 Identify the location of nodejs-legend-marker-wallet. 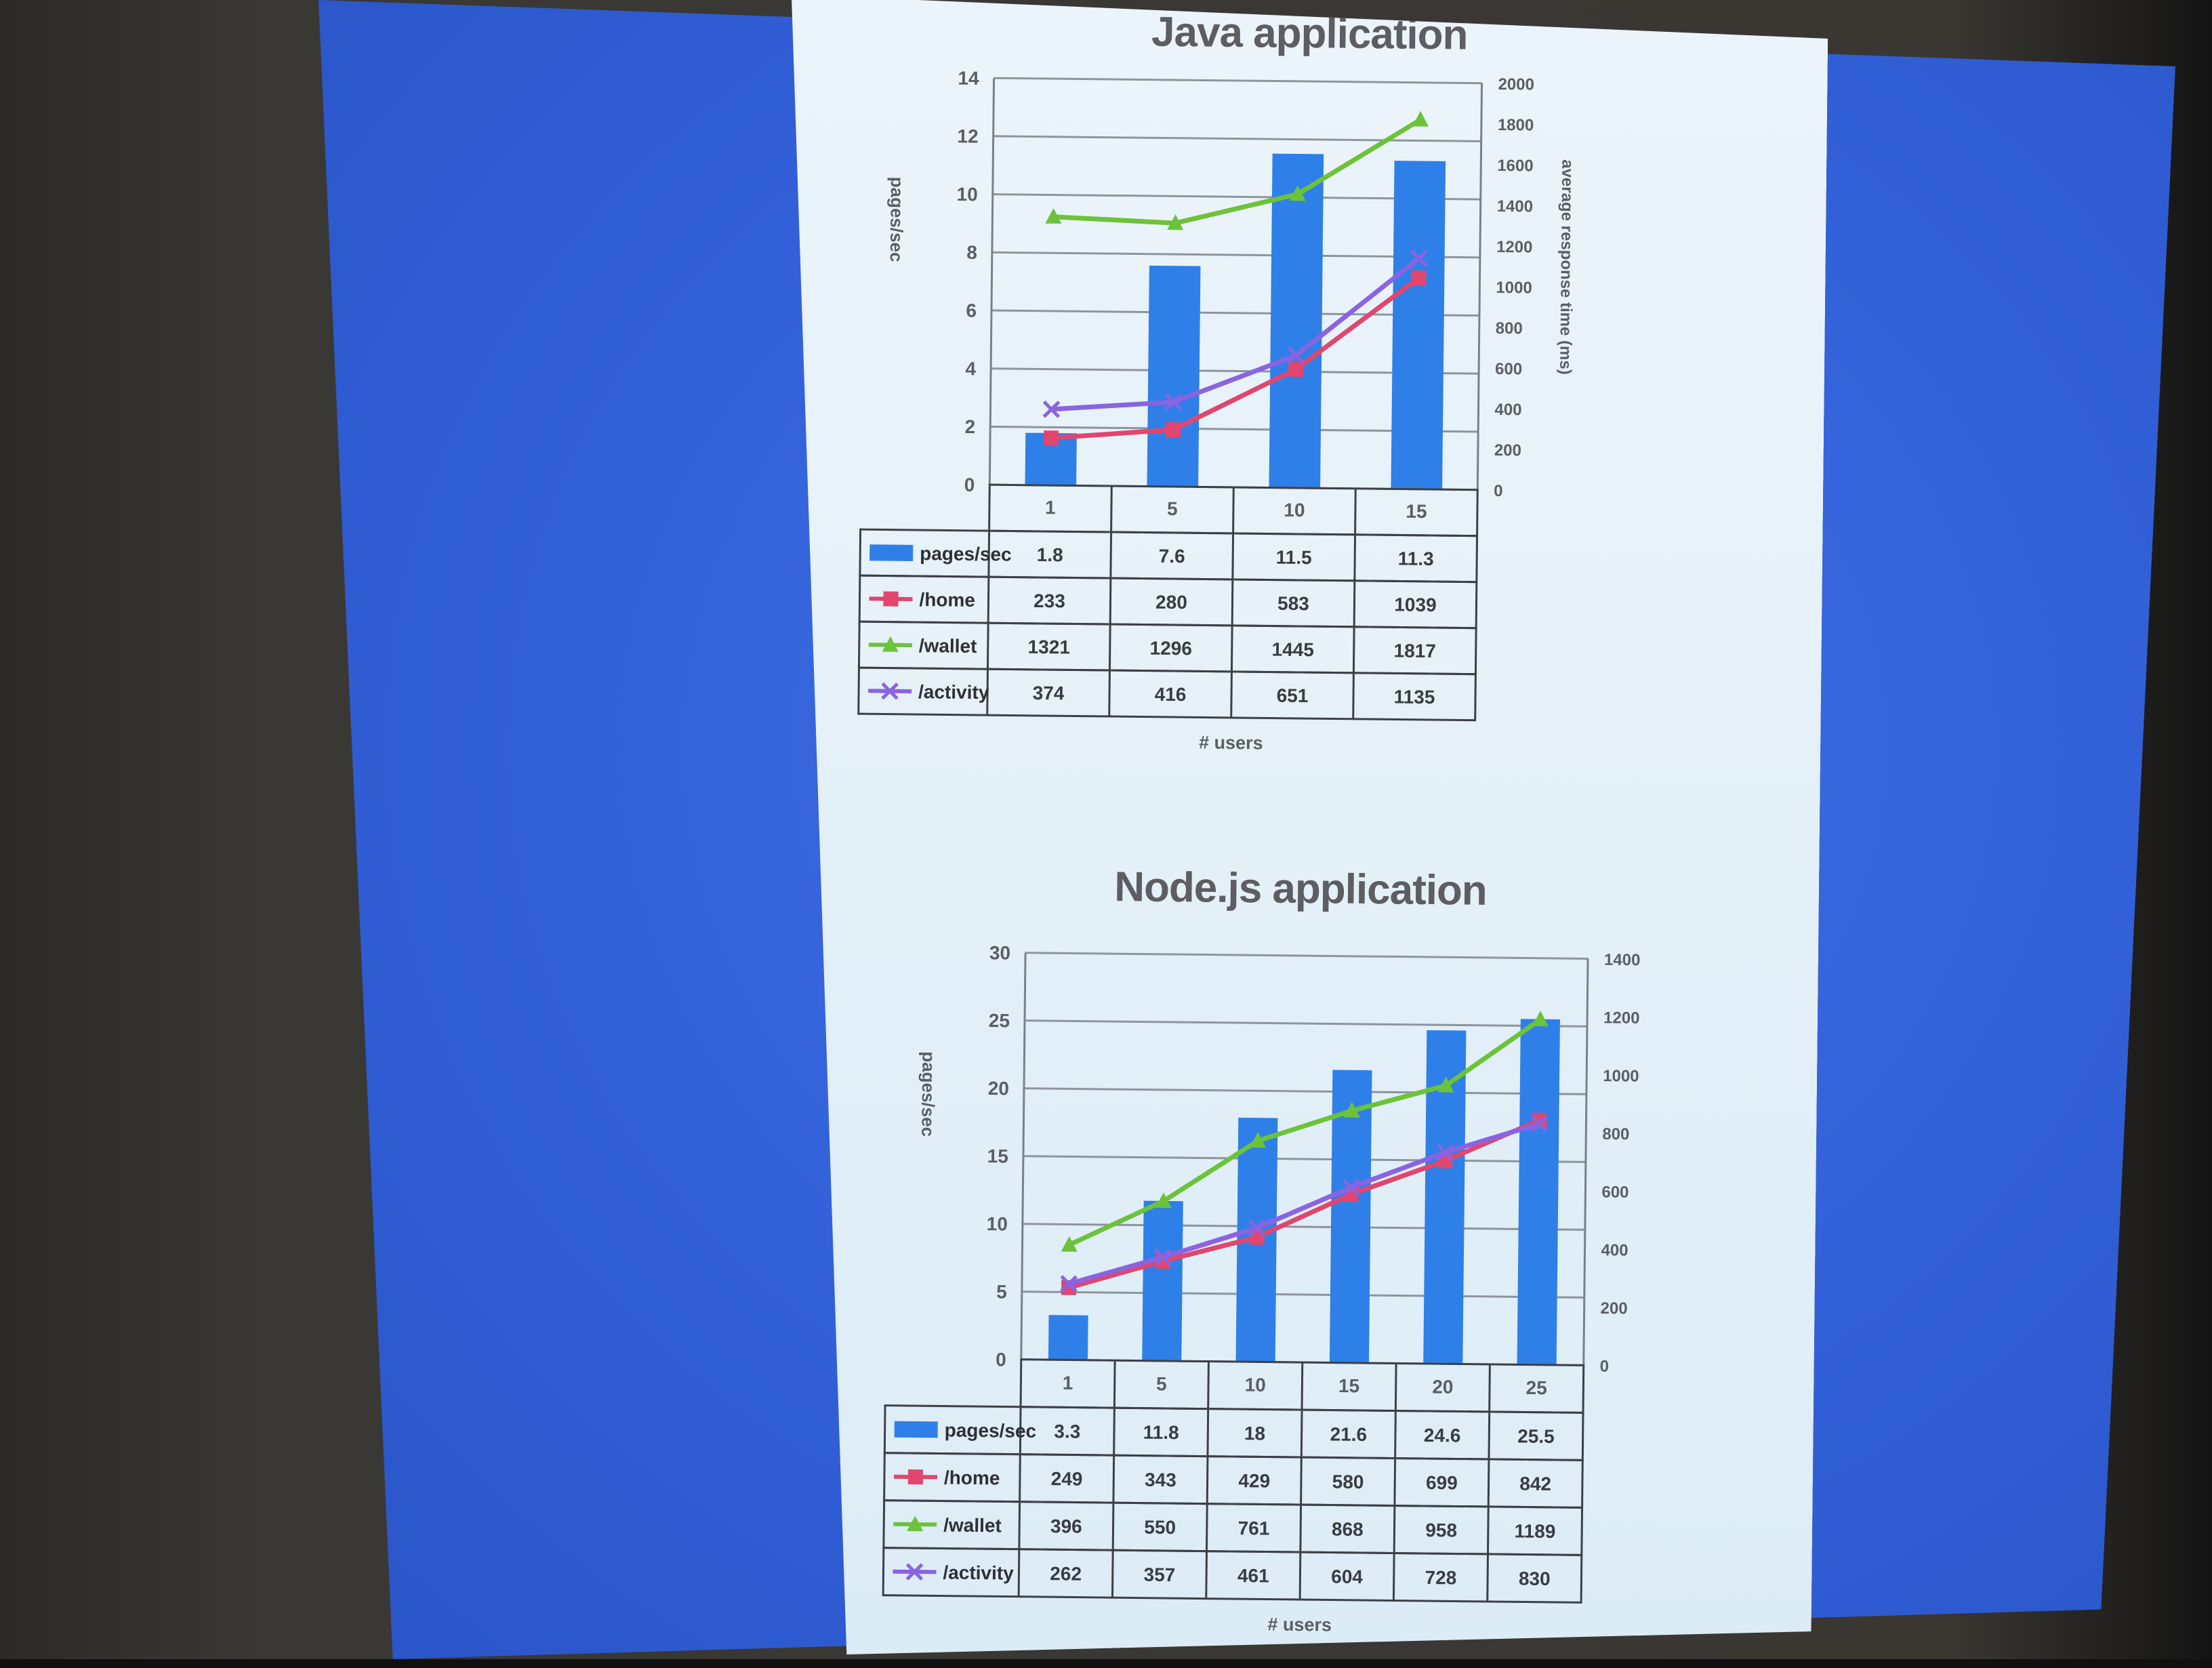
(915, 1523).